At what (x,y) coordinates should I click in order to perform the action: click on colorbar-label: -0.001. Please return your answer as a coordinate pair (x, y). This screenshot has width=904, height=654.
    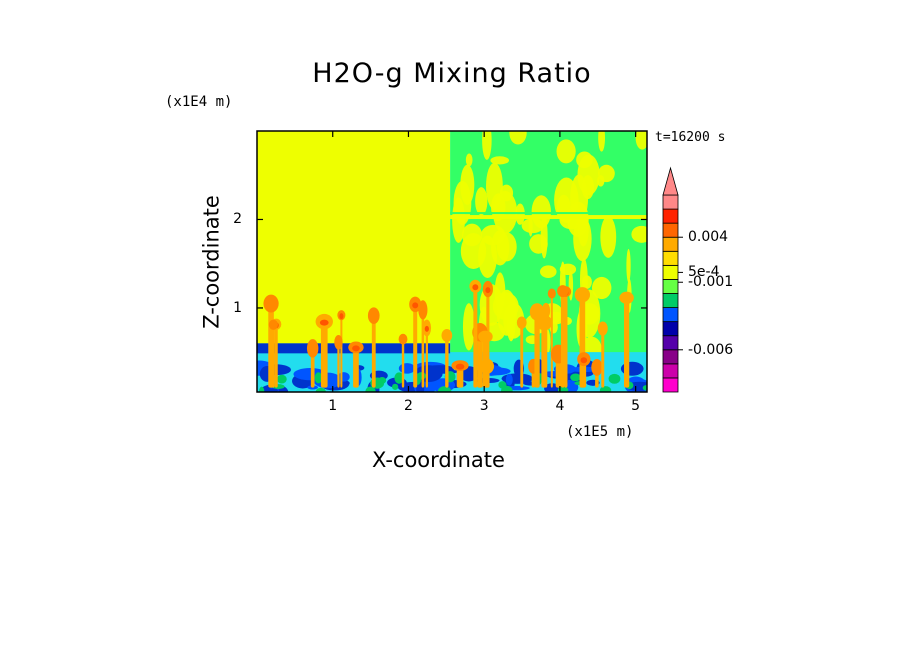
    Looking at the image, I should click on (711, 282).